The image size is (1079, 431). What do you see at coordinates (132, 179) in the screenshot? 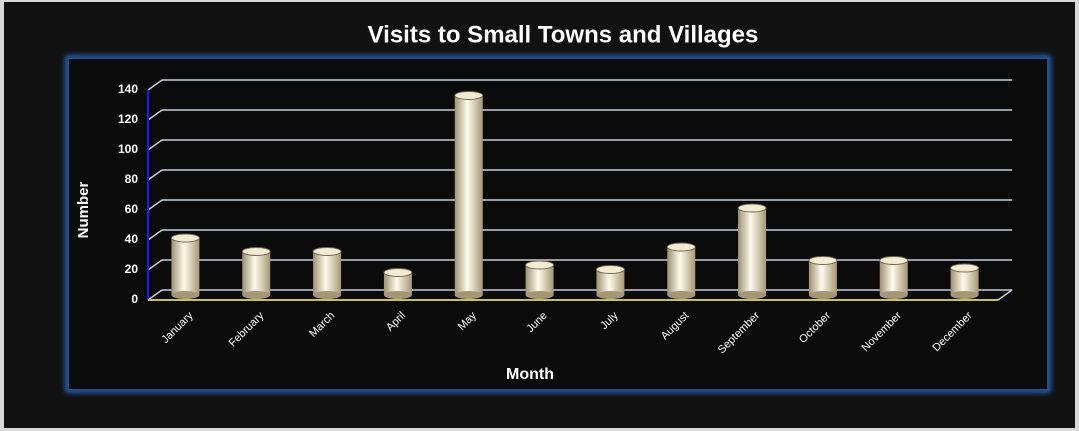
I see `y-tick-label: 80` at bounding box center [132, 179].